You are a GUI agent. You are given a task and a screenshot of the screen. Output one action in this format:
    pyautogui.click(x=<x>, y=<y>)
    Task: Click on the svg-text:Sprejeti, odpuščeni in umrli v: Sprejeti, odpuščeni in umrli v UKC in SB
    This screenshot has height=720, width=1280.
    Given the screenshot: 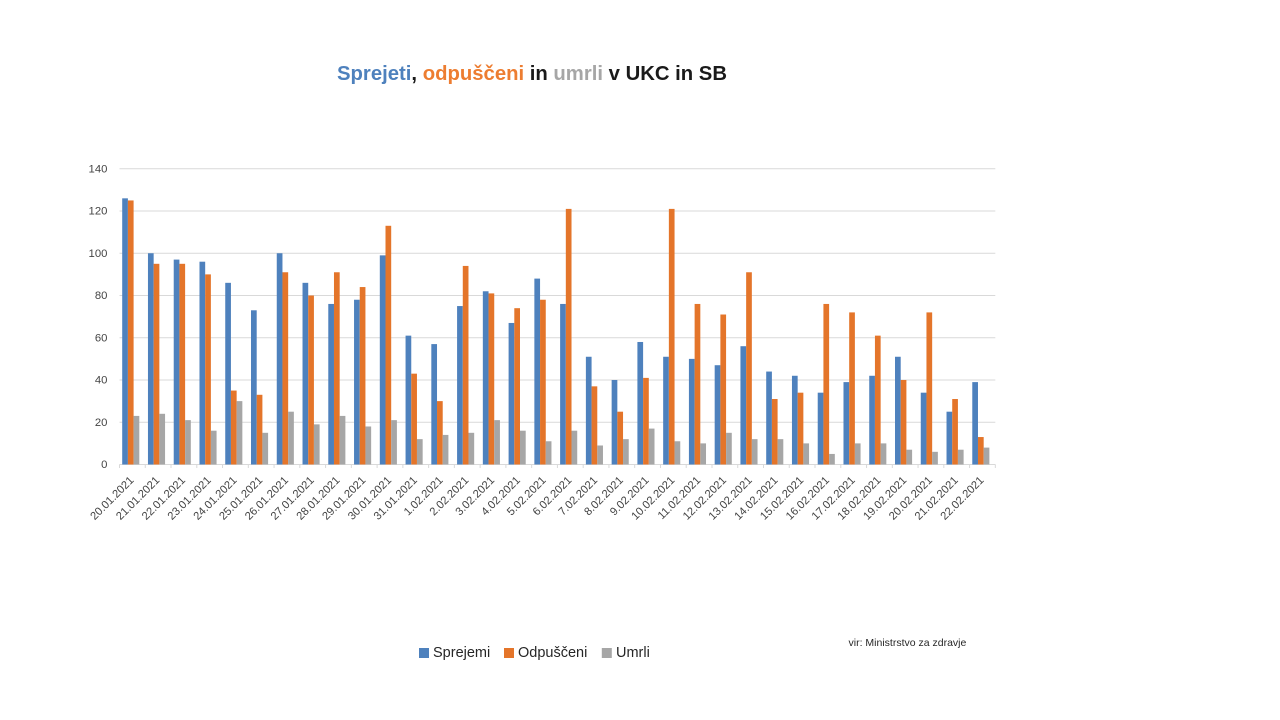 What is the action you would take?
    pyautogui.click(x=532, y=74)
    